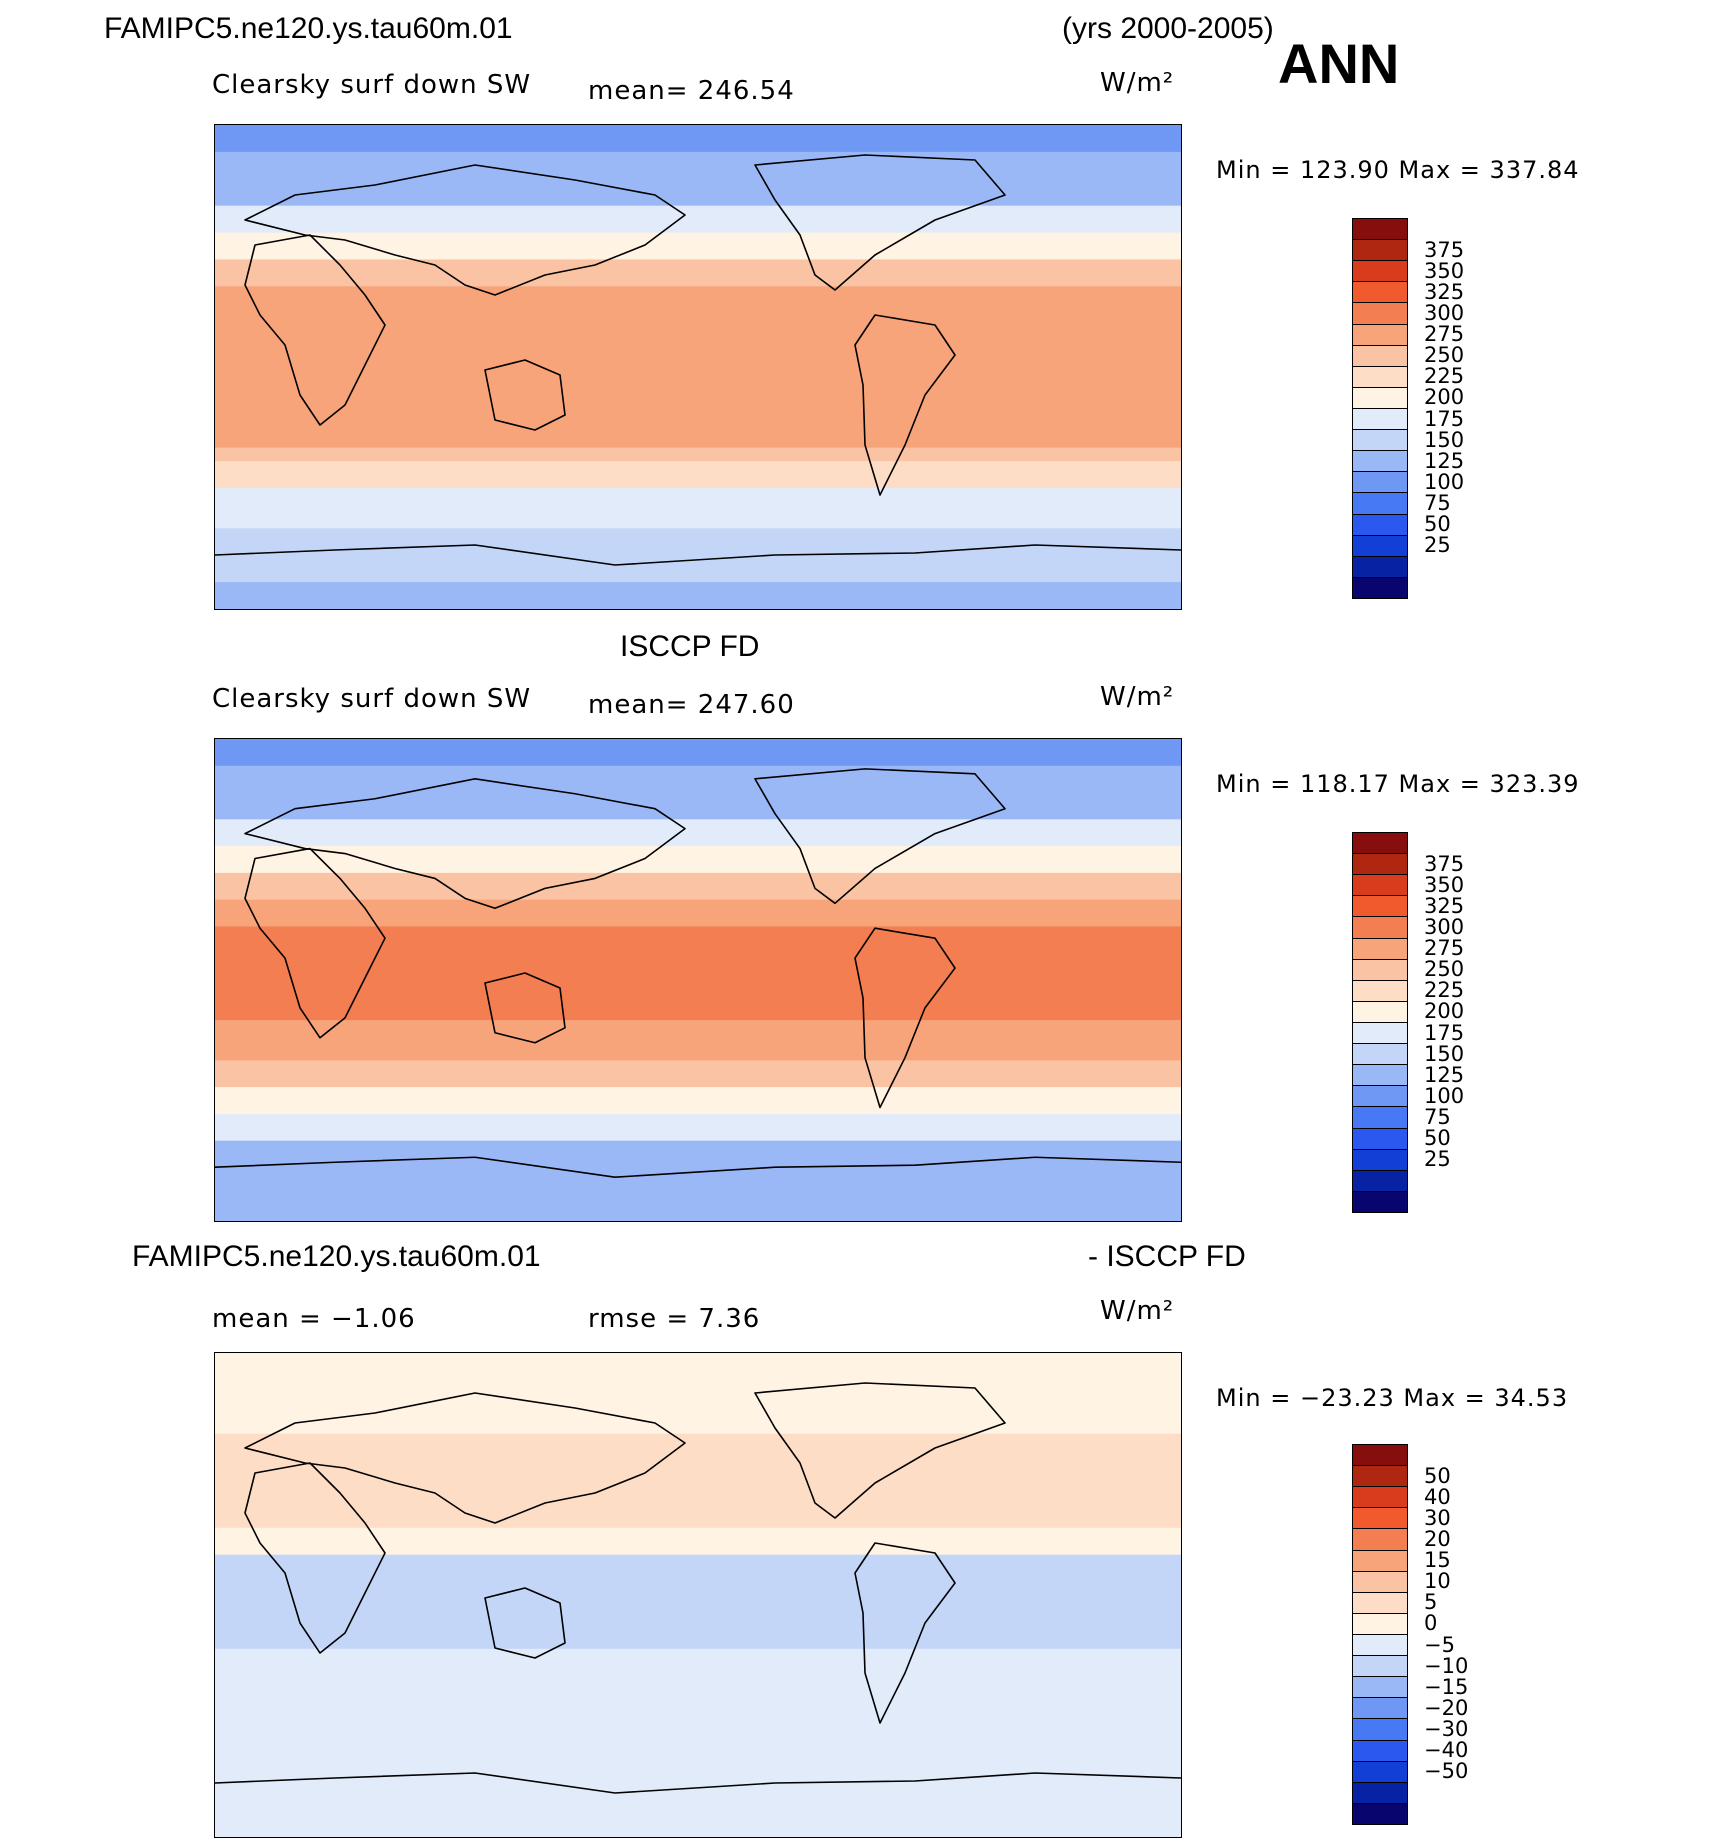 This screenshot has width=1710, height=1847. What do you see at coordinates (1398, 784) in the screenshot?
I see `panel2-minmax: Min = 118.17 Max = 323.39` at bounding box center [1398, 784].